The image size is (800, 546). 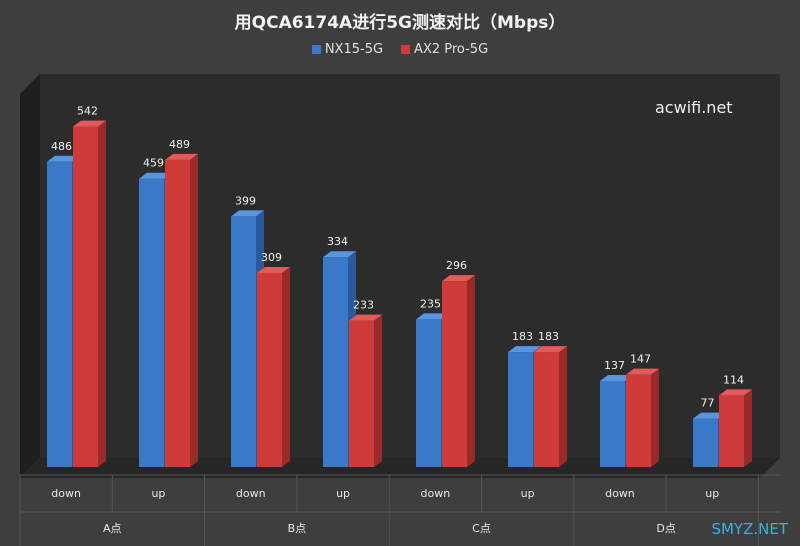 What do you see at coordinates (153, 163) in the screenshot?
I see `data-label: 459` at bounding box center [153, 163].